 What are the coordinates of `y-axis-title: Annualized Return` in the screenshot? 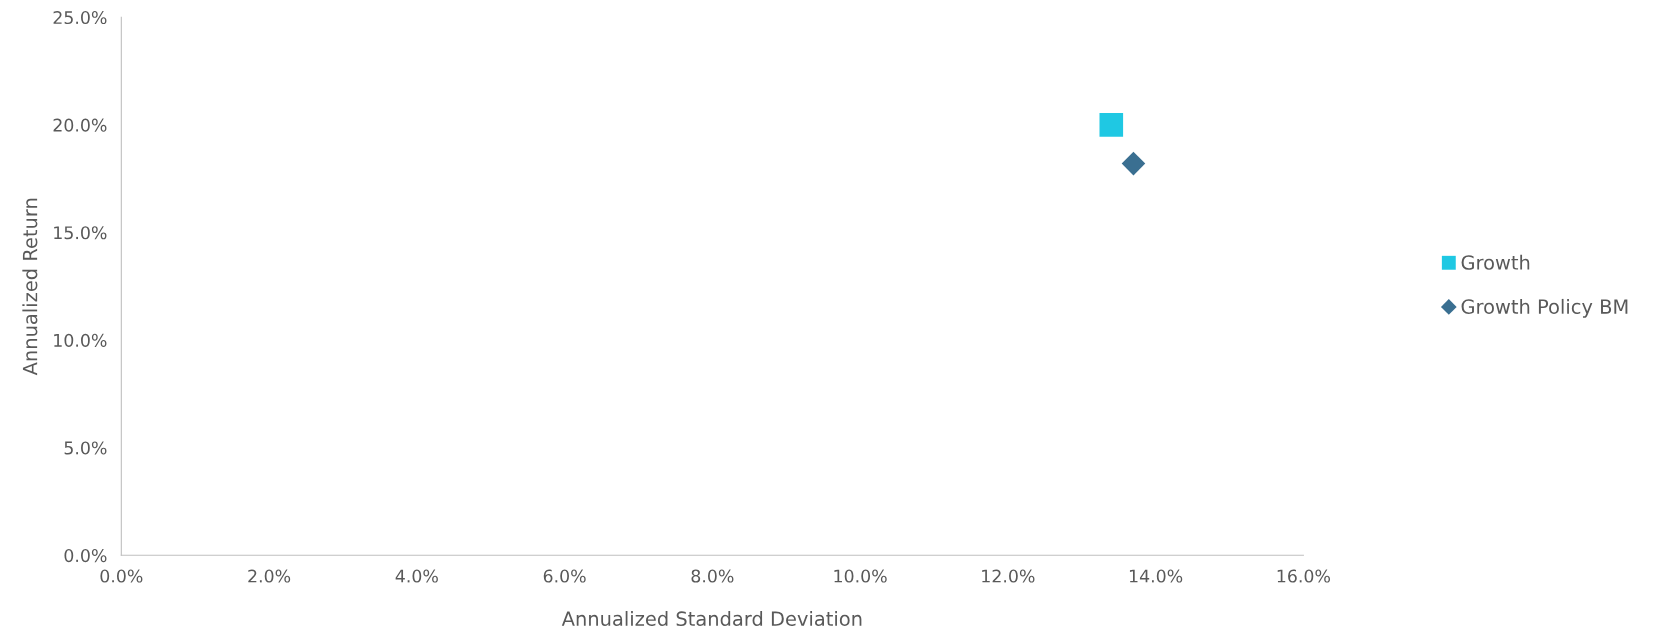 It's located at (30, 287).